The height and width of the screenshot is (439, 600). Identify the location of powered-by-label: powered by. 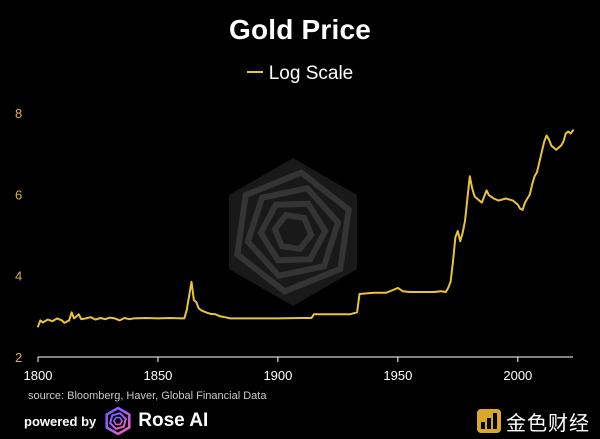
(60, 421).